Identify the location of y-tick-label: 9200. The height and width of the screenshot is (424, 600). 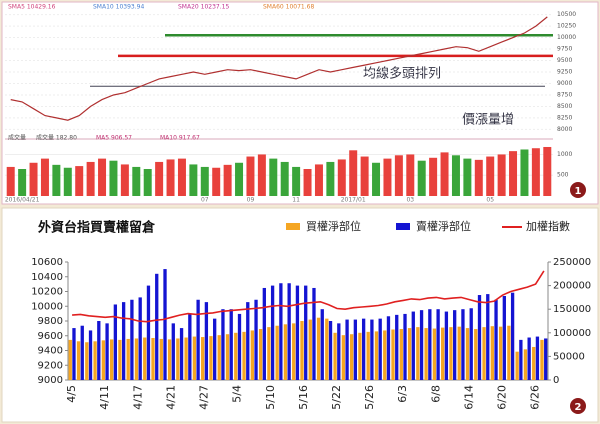
(50, 365).